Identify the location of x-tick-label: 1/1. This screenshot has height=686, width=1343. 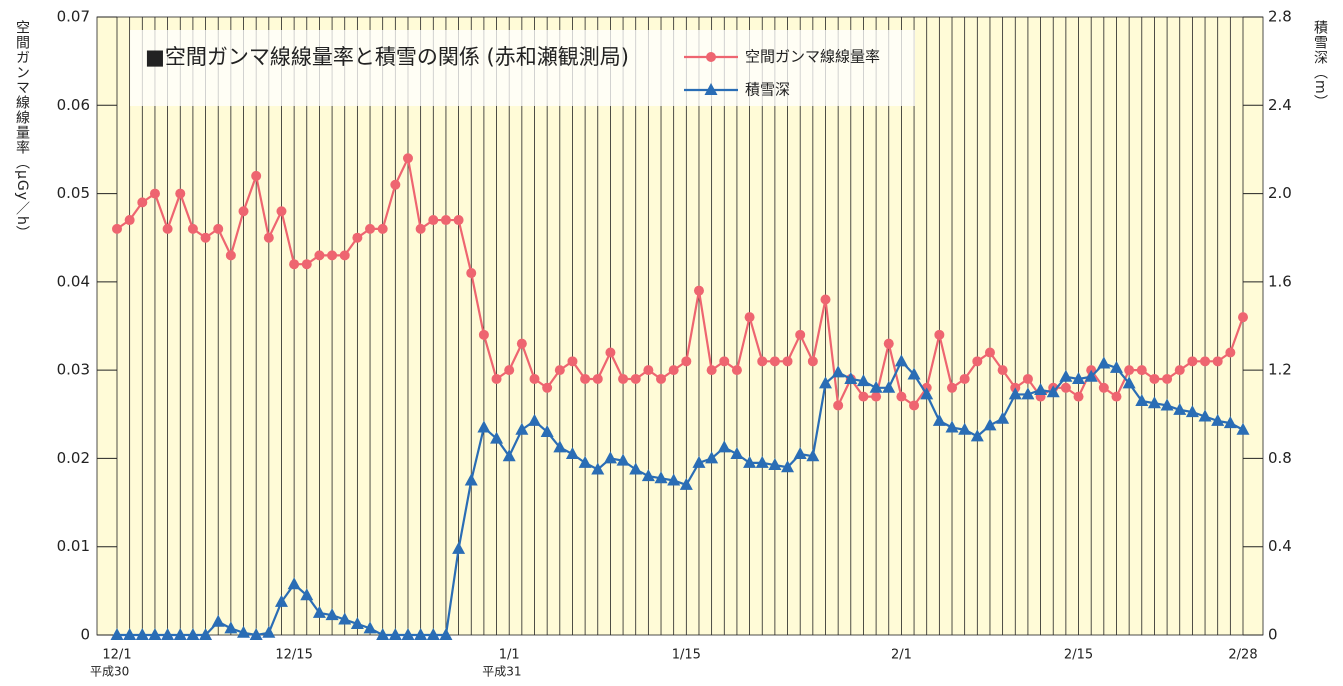
(509, 655).